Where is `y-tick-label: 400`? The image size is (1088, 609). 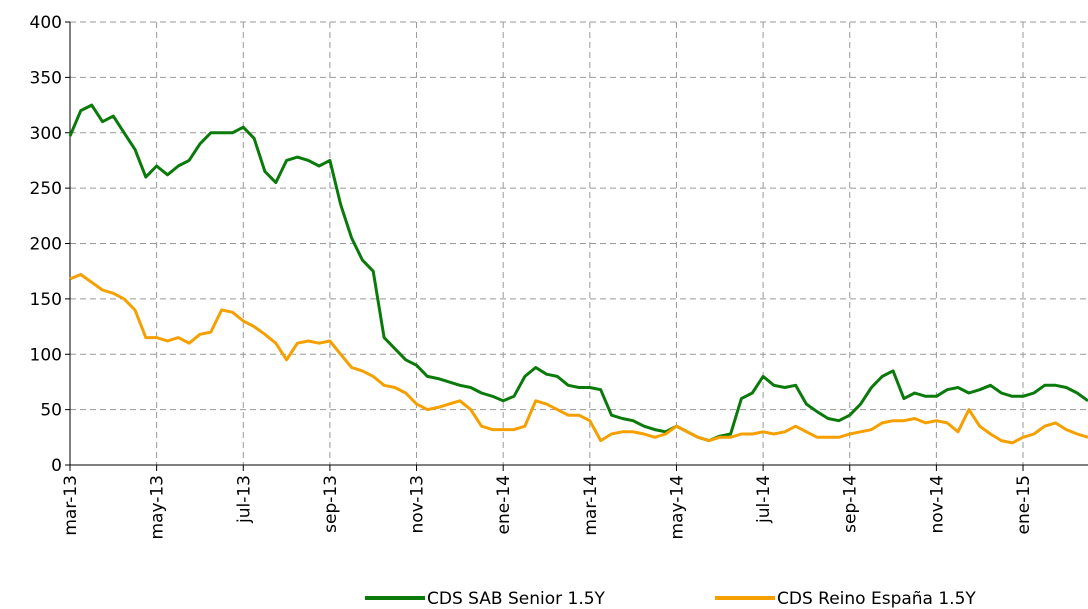 y-tick-label: 400 is located at coordinates (46, 23).